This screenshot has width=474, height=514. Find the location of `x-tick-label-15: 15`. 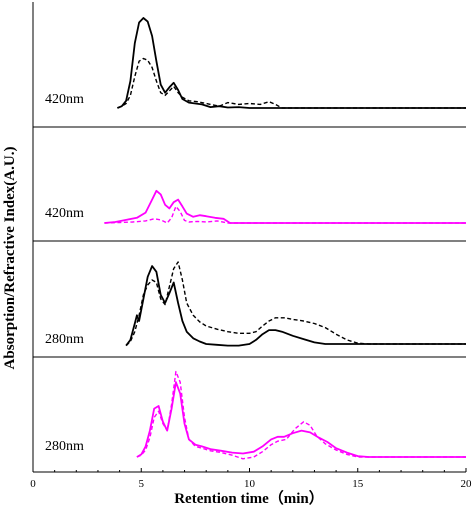

x-tick-label-15: 15 is located at coordinates (358, 484).